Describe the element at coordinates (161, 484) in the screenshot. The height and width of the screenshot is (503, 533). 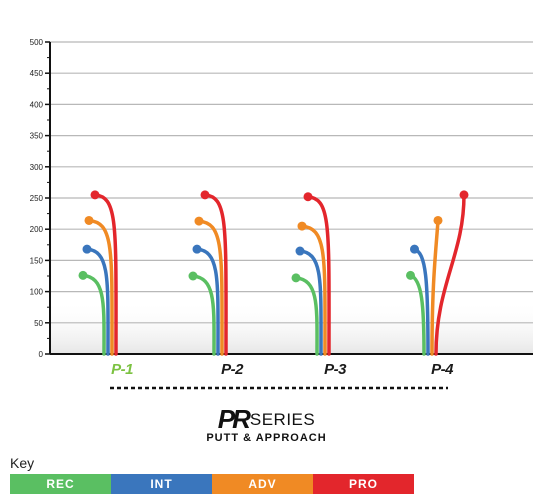
I see `key-item-int: INT` at that location.